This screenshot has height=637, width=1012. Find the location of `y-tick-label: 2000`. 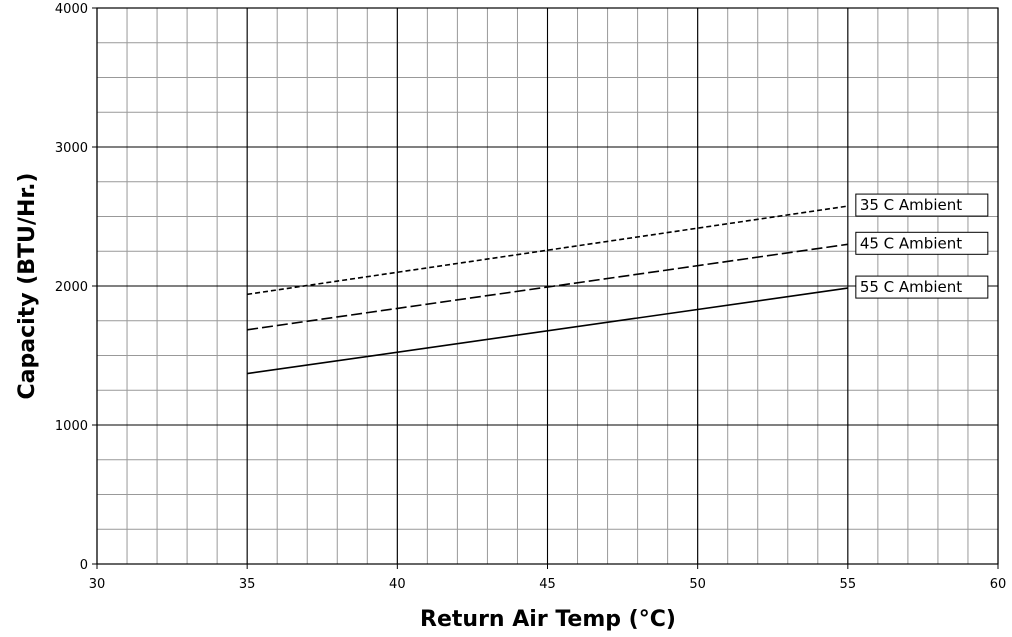

y-tick-label: 2000 is located at coordinates (71, 287).